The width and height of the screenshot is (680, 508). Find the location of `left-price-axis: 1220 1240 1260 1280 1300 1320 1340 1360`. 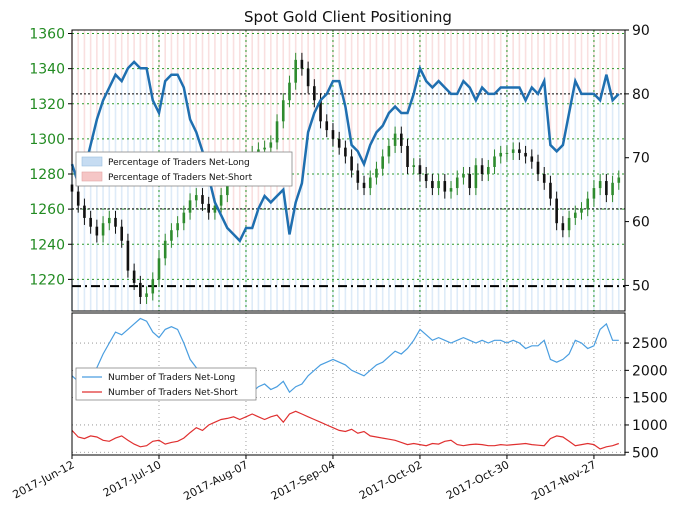

left-price-axis: 1220 1240 1260 1280 1300 1320 1340 1360 is located at coordinates (50, 157).